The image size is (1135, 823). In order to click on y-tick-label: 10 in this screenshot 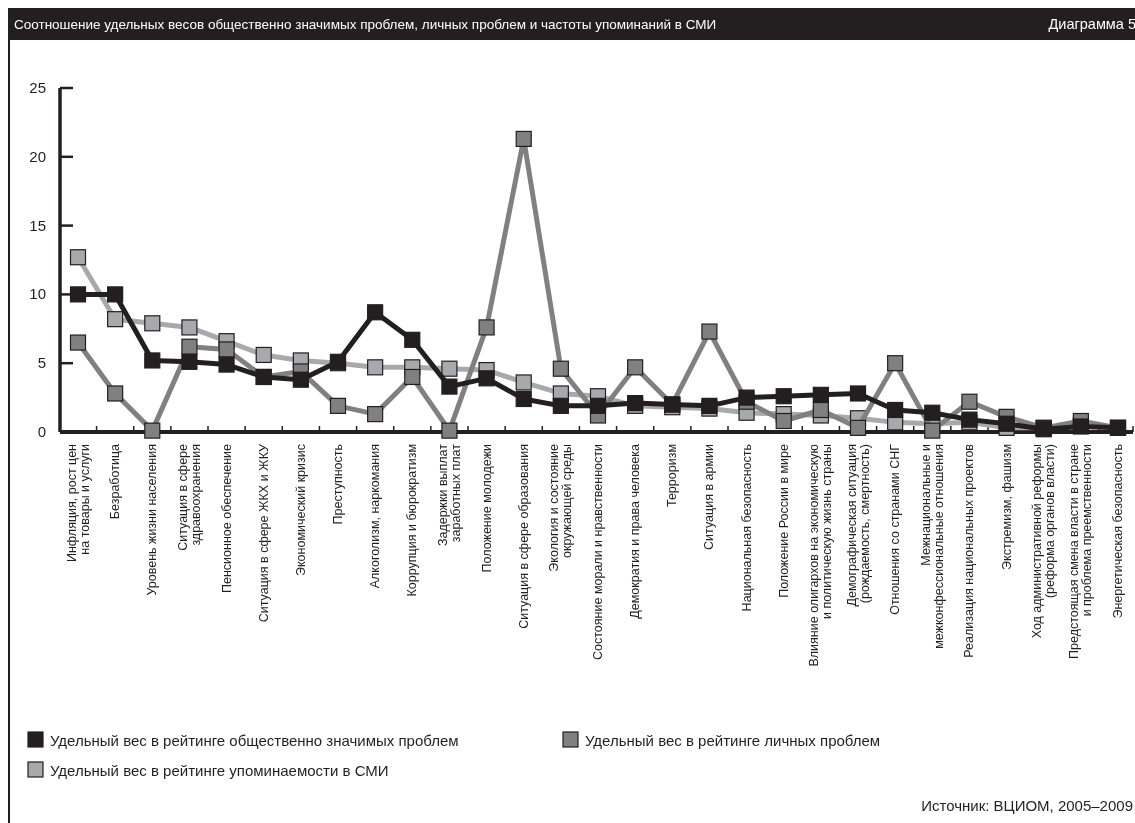, I will do `click(37, 294)`.